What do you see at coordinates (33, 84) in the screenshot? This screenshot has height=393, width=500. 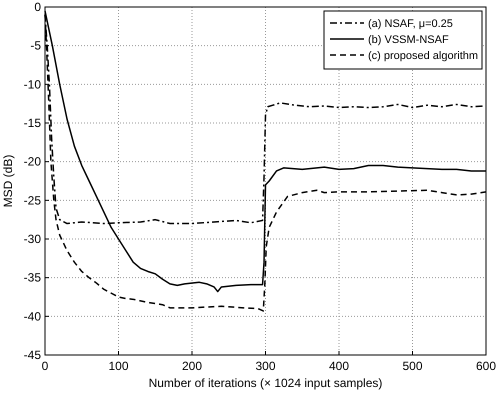 I see `y-tick-label: -10` at bounding box center [33, 84].